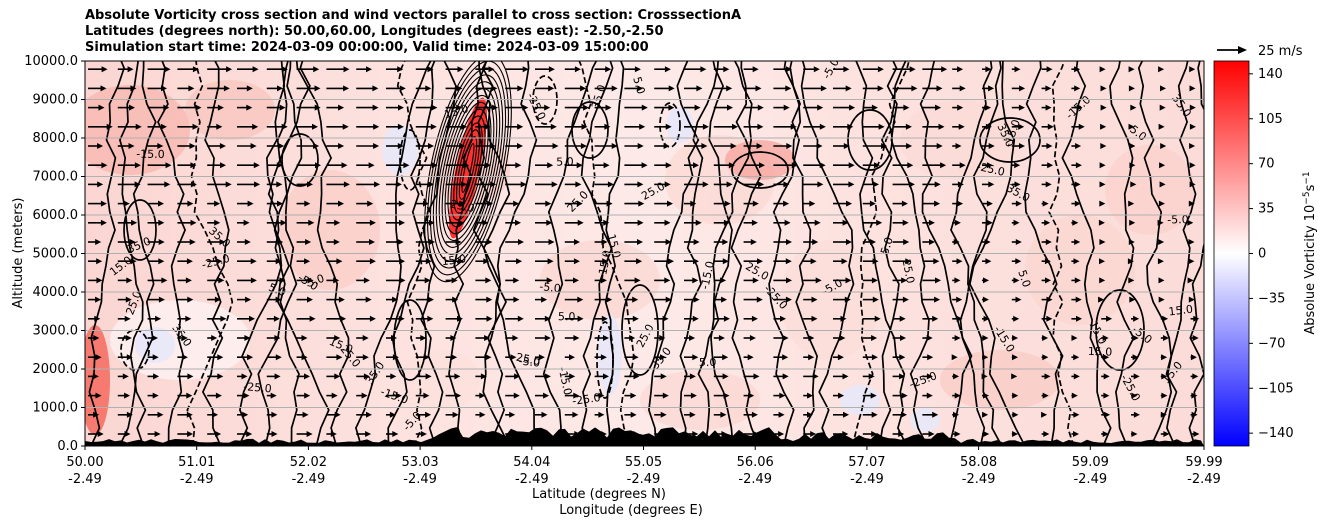 This screenshot has width=1332, height=526. I want to click on contour-label-58: 25.0, so click(462, 207).